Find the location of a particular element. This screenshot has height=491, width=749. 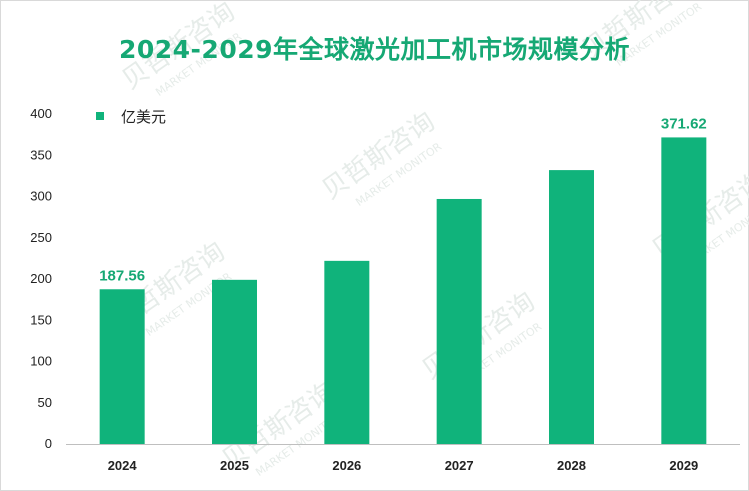

data-label-2029: 371.62 is located at coordinates (684, 123).